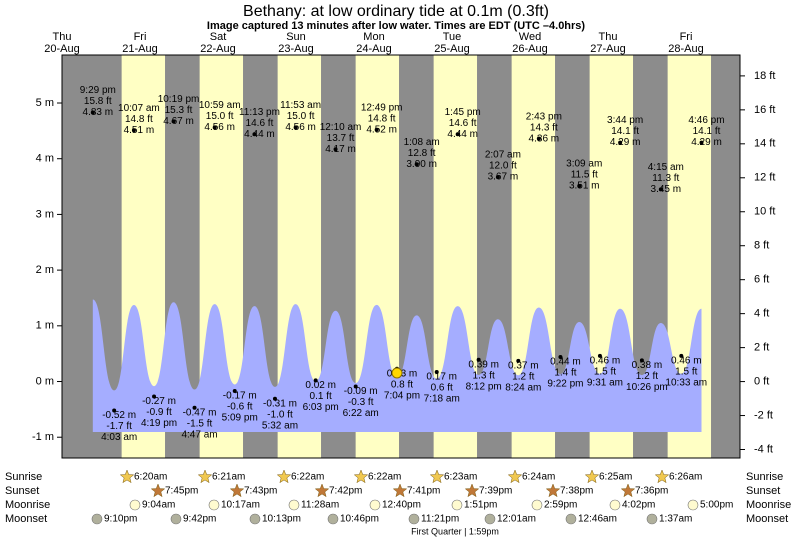 This screenshot has height=539, width=793. What do you see at coordinates (178, 121) in the screenshot?
I see `extreme-label: 4.67 m` at bounding box center [178, 121].